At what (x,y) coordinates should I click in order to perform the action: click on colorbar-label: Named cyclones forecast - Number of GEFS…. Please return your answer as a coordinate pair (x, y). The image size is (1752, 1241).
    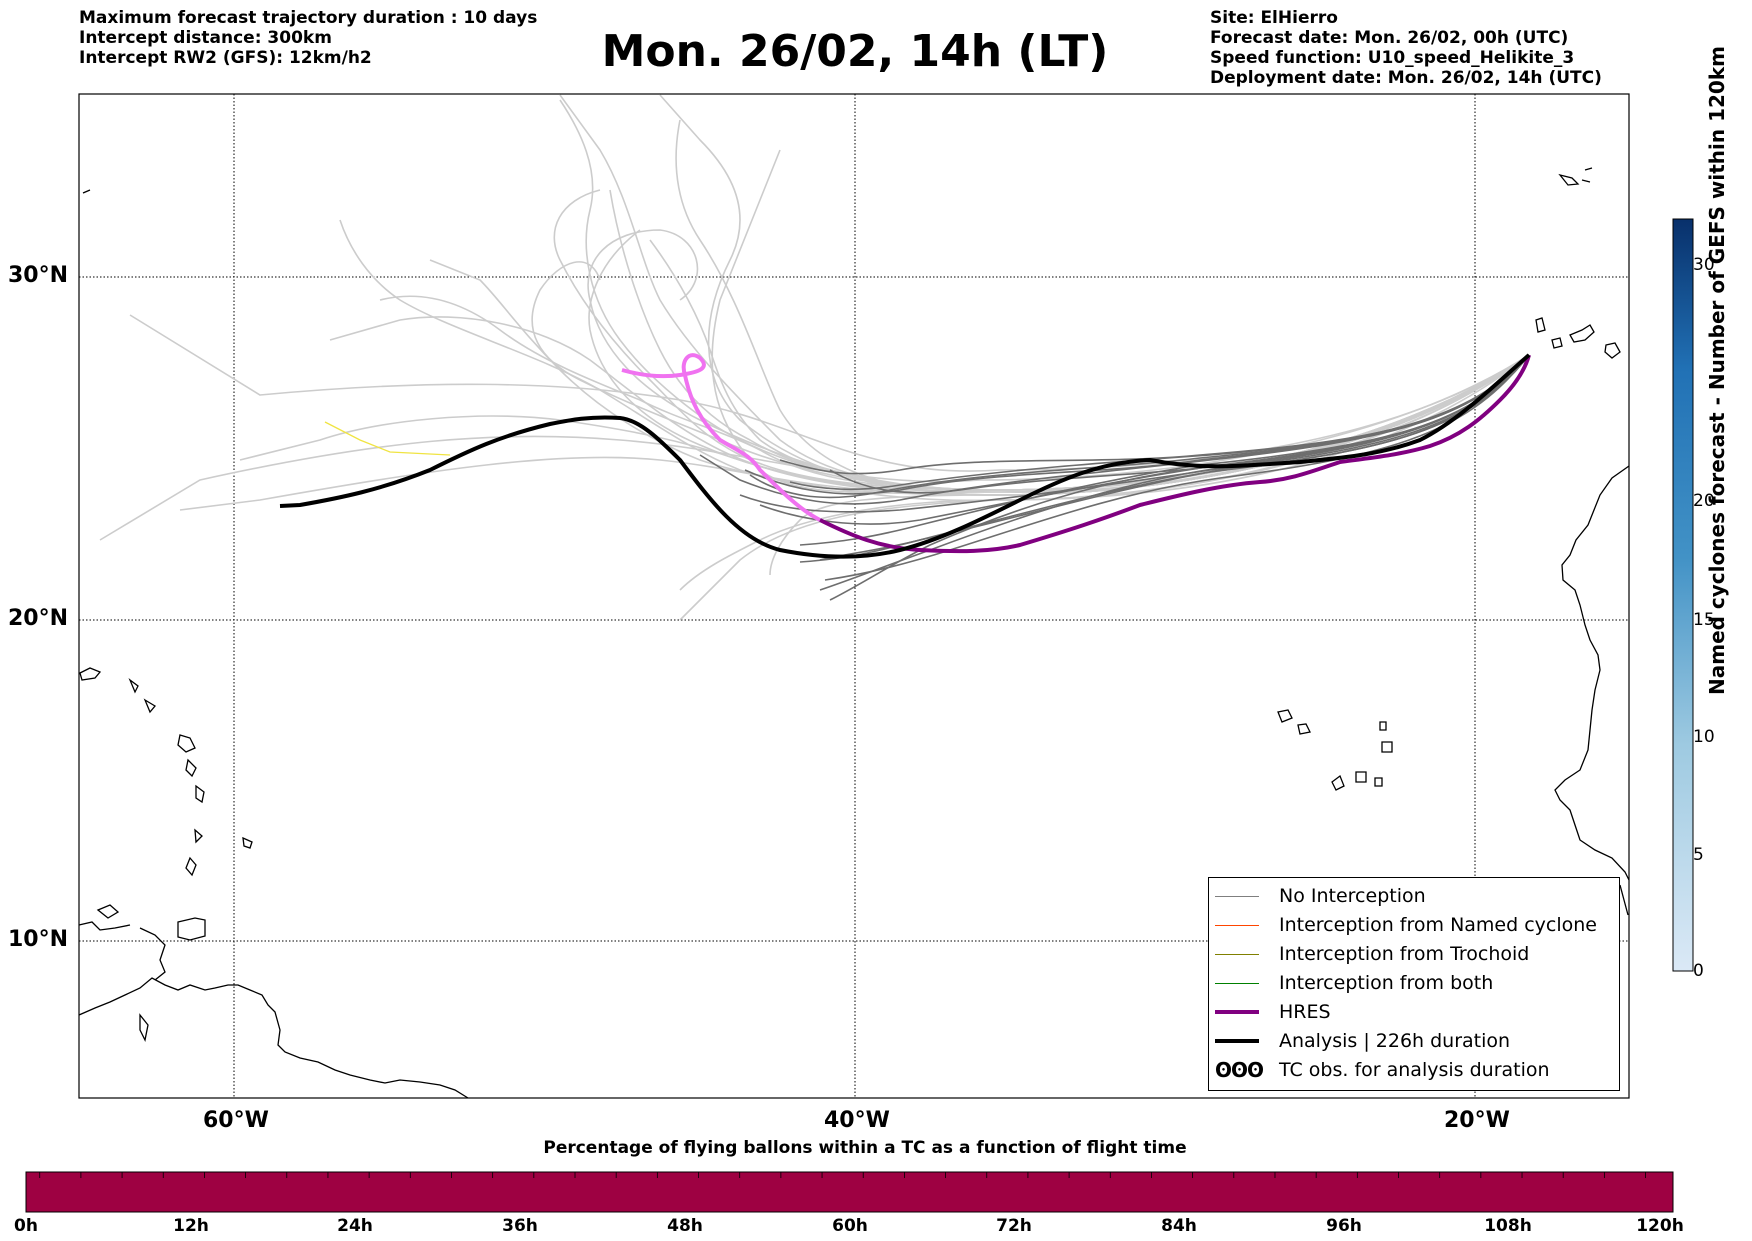
    Looking at the image, I should click on (1717, 370).